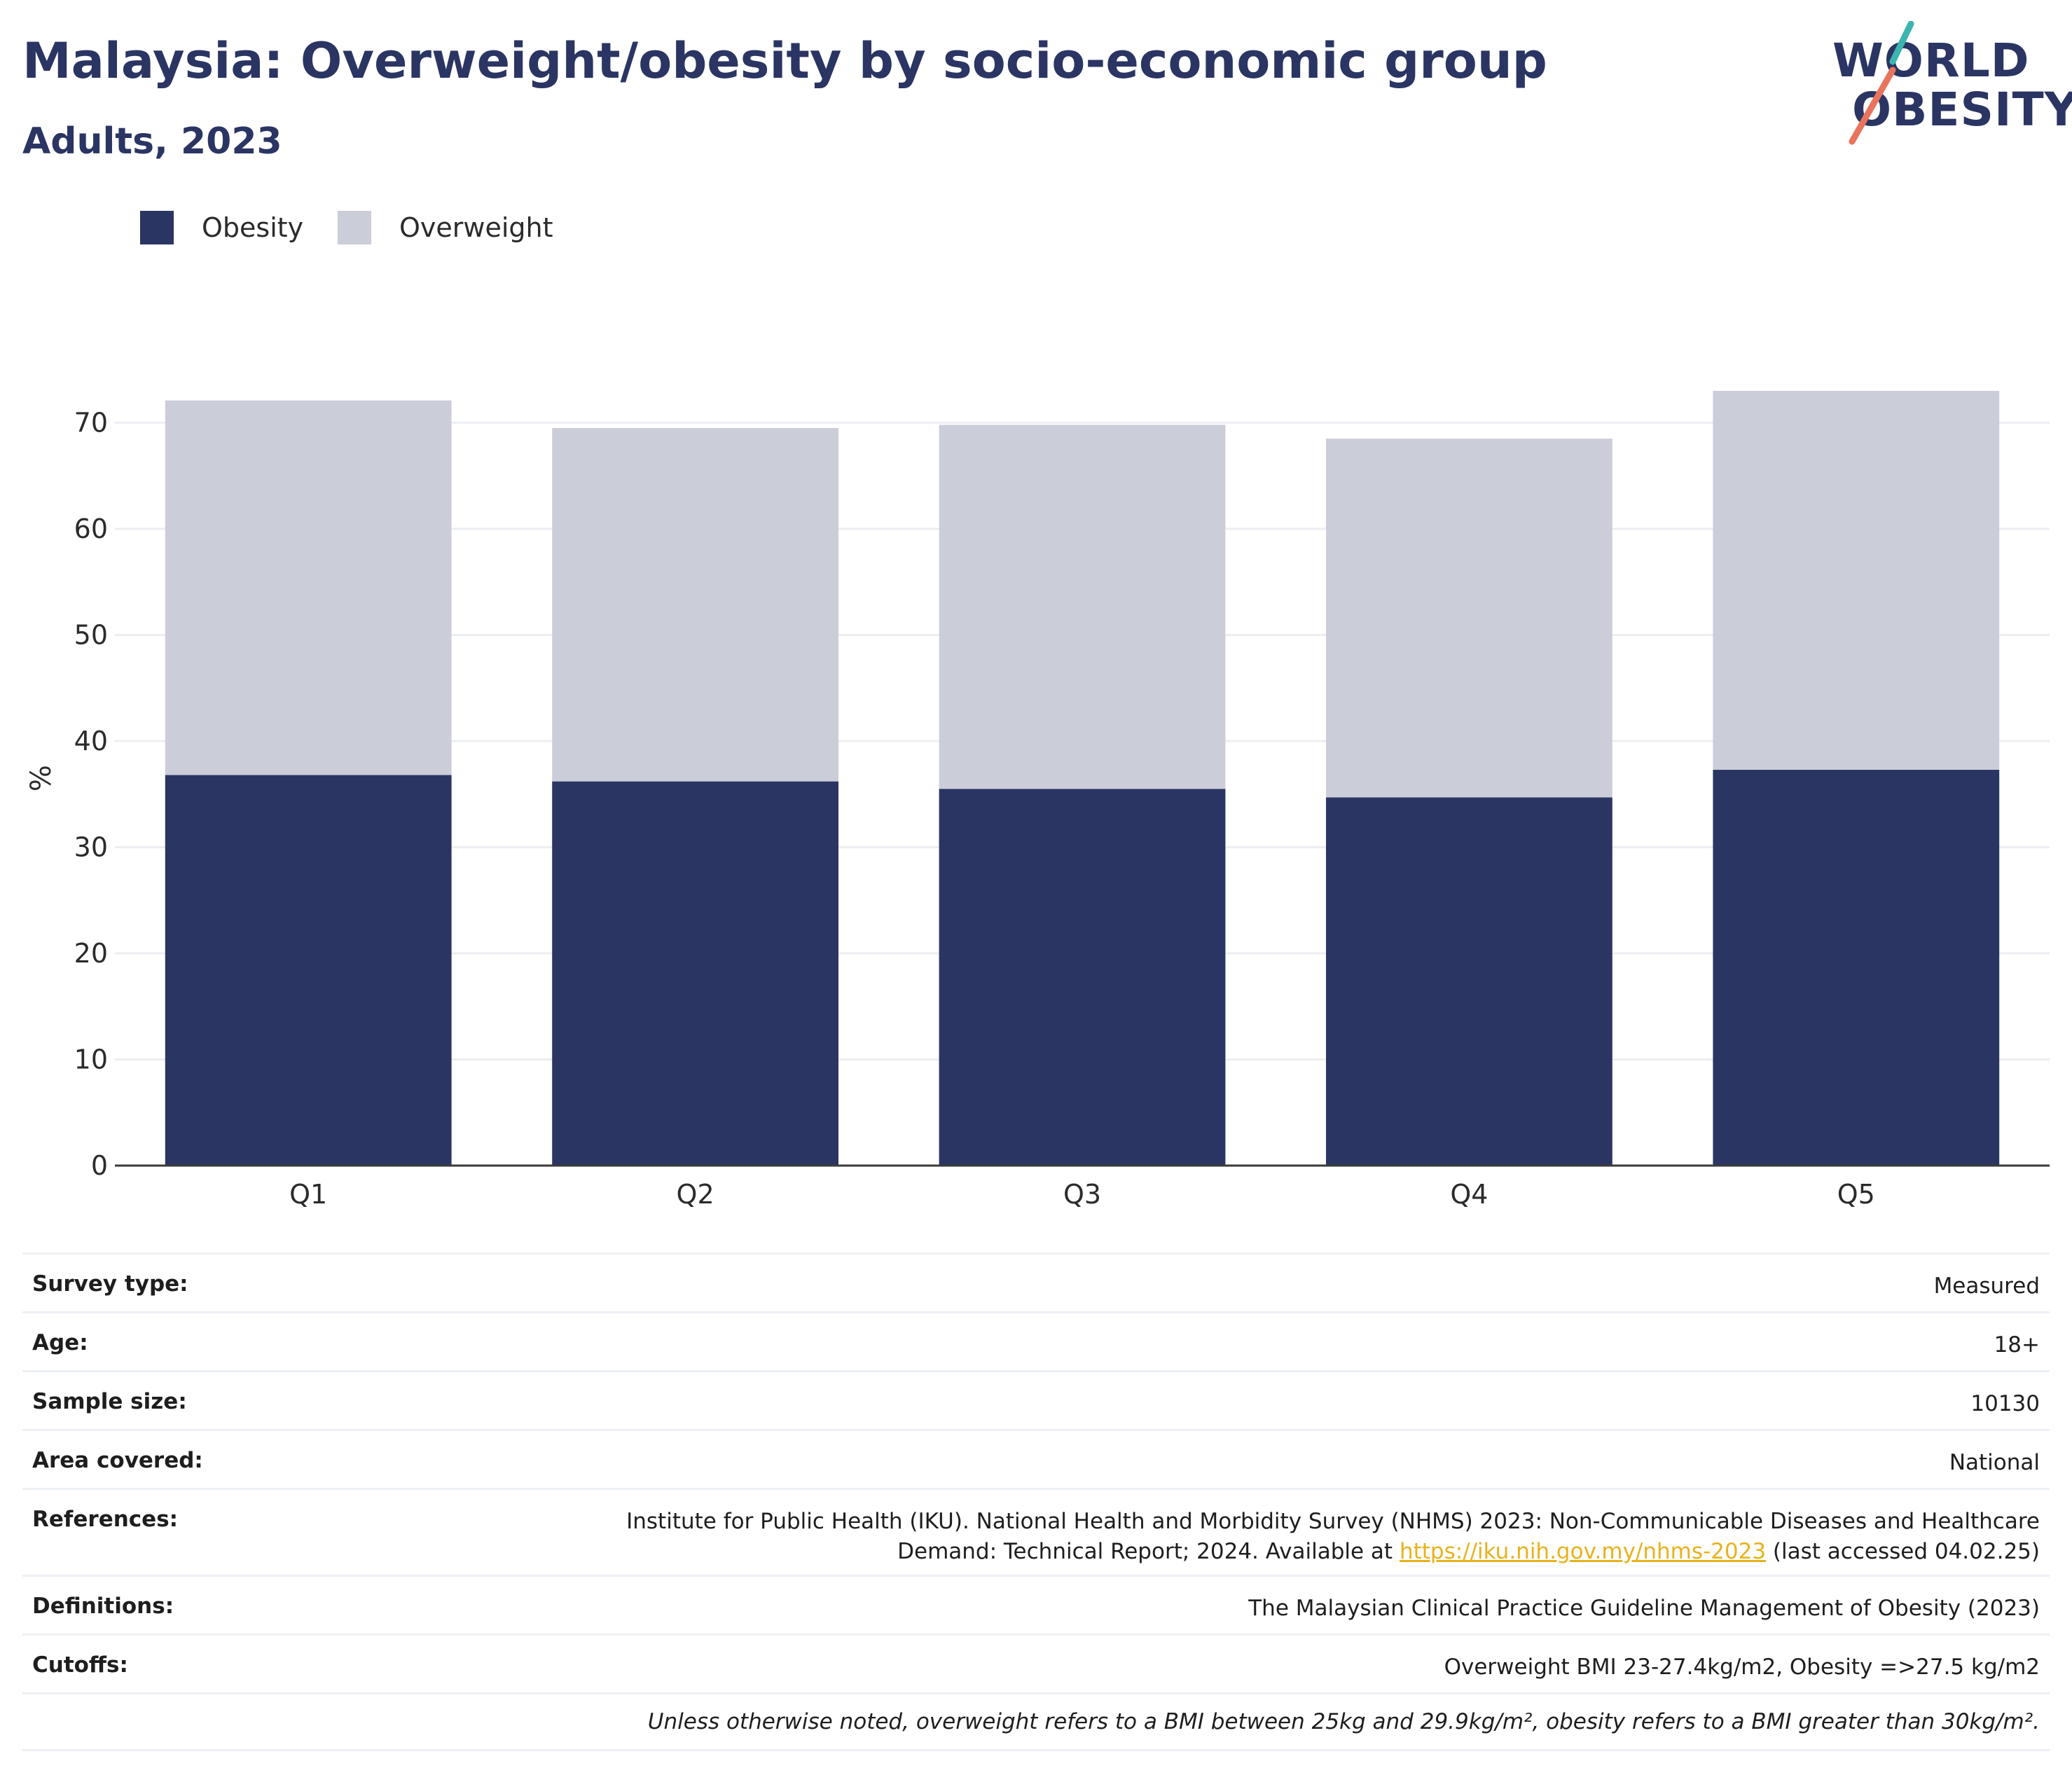 This screenshot has width=2072, height=1782. Describe the element at coordinates (1469, 981) in the screenshot. I see `bar-obesity-q4` at that location.